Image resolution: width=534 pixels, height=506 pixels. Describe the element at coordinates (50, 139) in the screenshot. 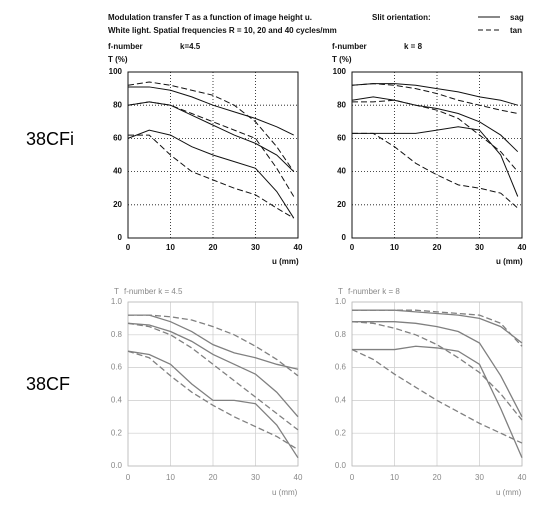

I see `row-label: 38CFi` at that location.